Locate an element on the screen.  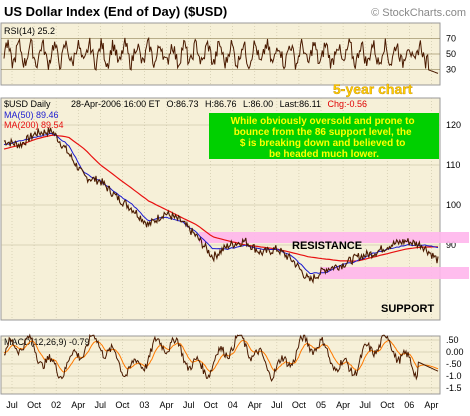
rsi-gridlines is located at coordinates (220, 54).